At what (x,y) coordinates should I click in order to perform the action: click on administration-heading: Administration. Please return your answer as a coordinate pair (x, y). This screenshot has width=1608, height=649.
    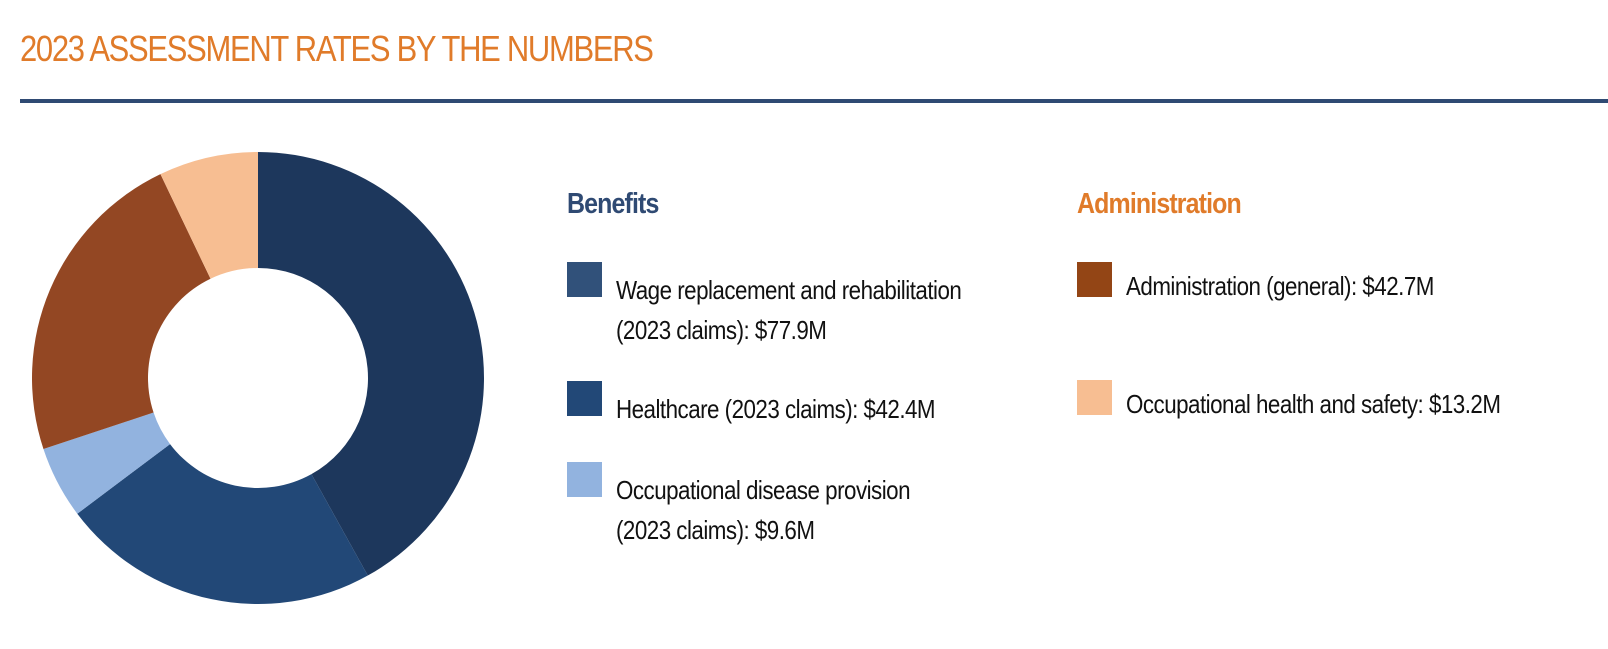
    Looking at the image, I should click on (1159, 204).